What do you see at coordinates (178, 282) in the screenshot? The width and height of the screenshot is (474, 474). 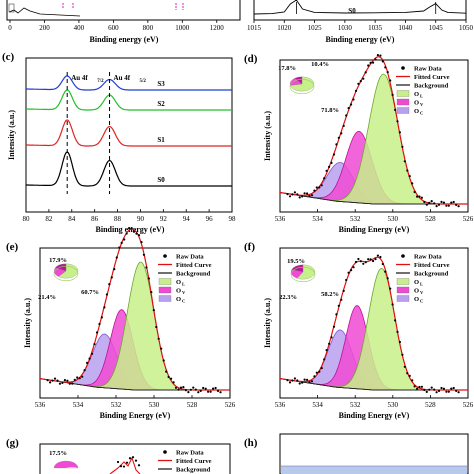 I see `panel-e-legend-label: O` at bounding box center [178, 282].